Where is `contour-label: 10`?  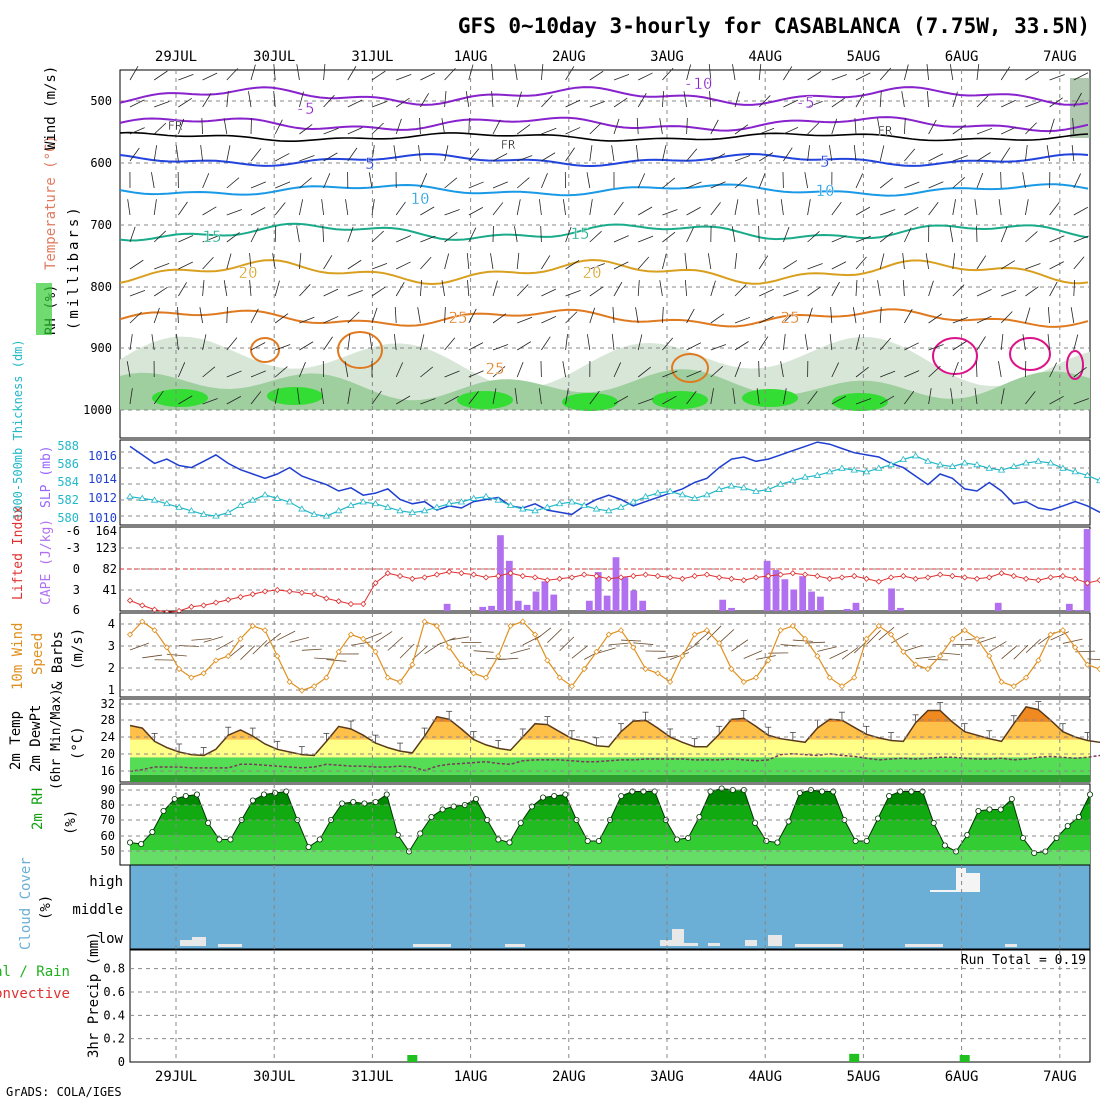
contour-label: 10 is located at coordinates (824, 190).